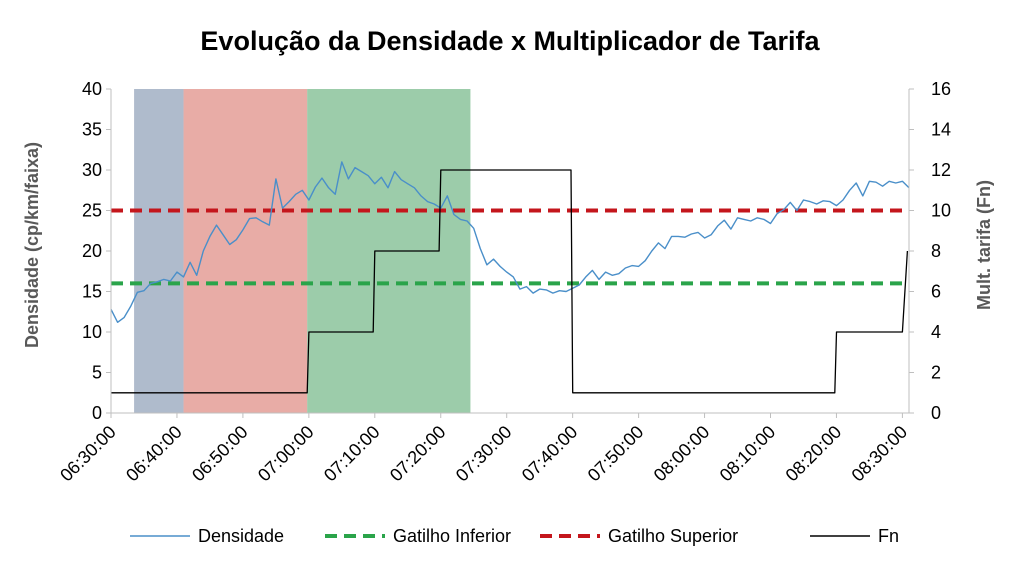 The width and height of the screenshot is (1020, 570). I want to click on legend-label: Fn, so click(888, 536).